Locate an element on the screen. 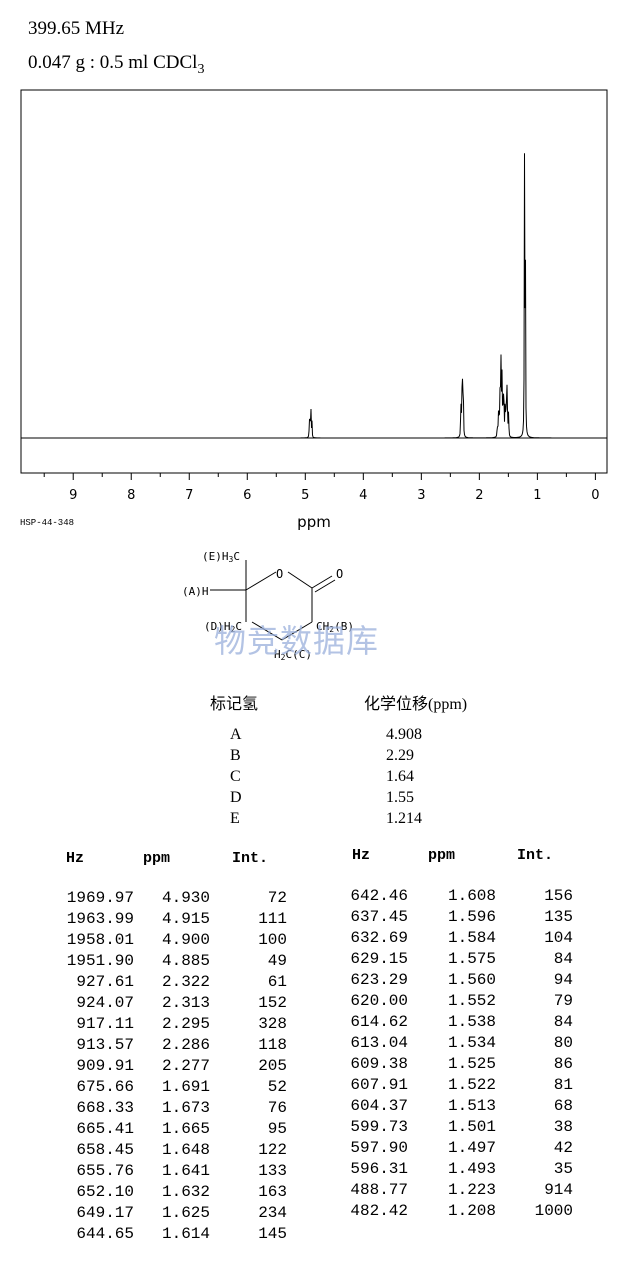  right-peak-hz: 488.77 is located at coordinates (379, 1190).